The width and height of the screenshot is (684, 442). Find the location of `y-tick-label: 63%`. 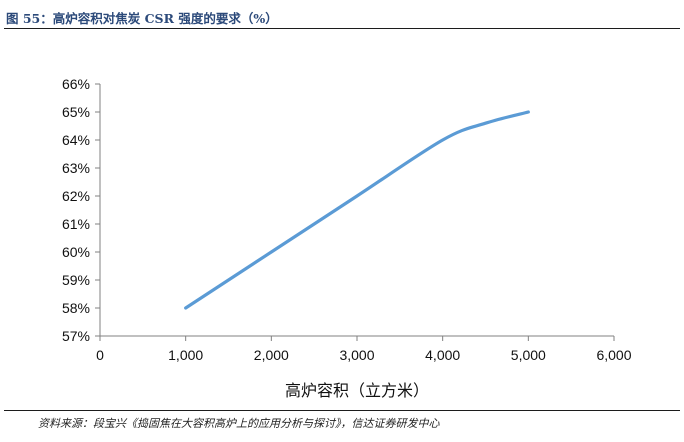

y-tick-label: 63% is located at coordinates (76, 168).